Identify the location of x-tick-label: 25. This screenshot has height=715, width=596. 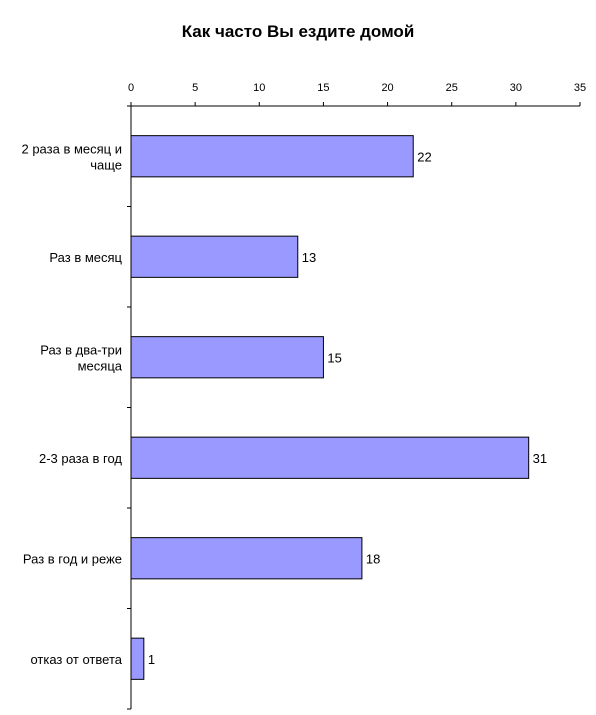
(452, 88).